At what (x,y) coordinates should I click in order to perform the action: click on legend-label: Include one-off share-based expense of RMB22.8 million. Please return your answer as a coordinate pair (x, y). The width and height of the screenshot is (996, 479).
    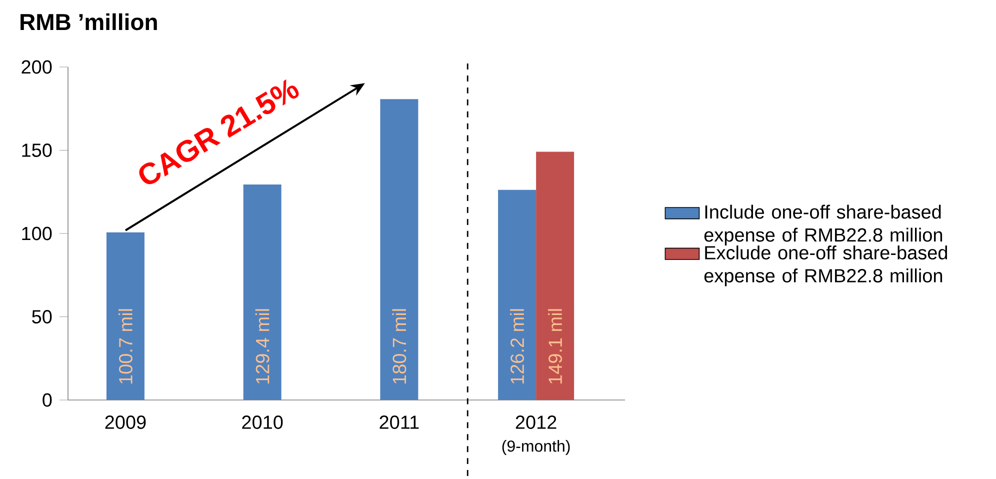
    Looking at the image, I should click on (823, 225).